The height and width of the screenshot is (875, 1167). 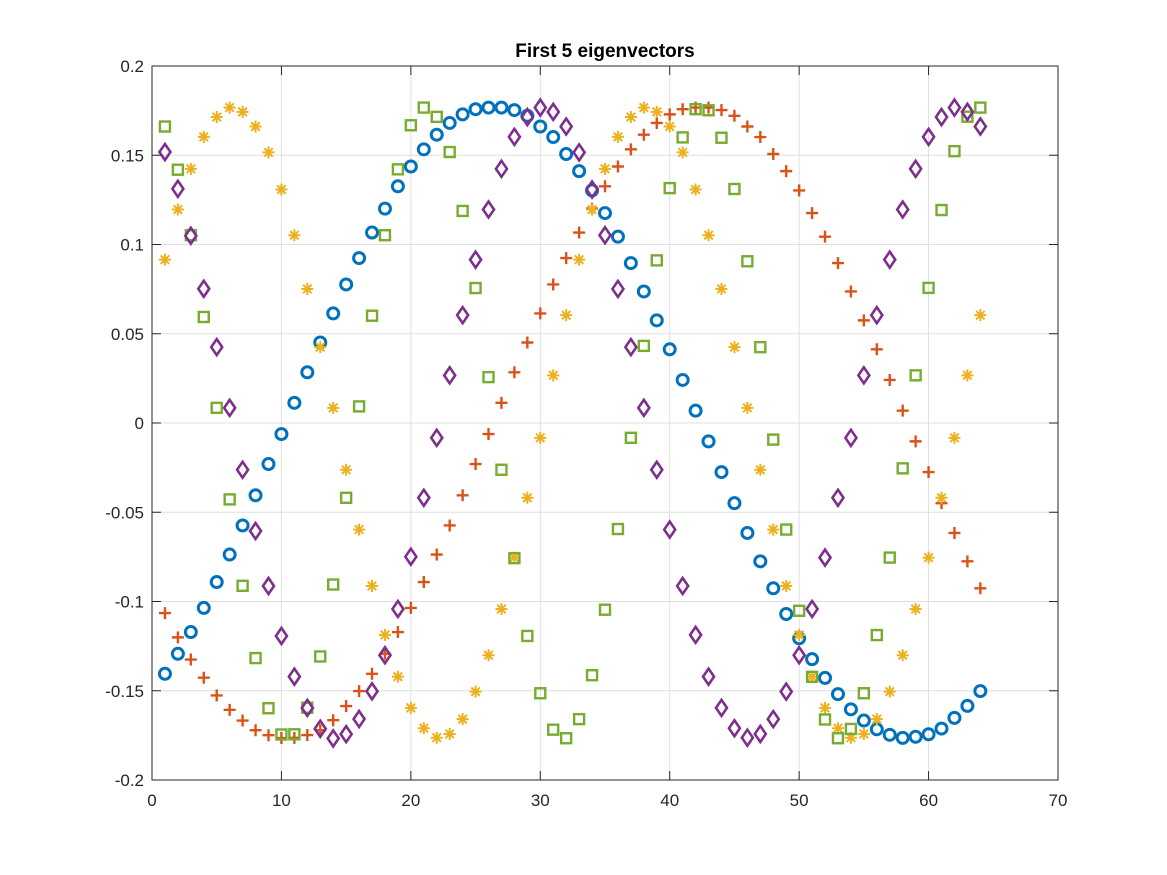 I want to click on y-tick-label: -0.05, so click(x=124, y=512).